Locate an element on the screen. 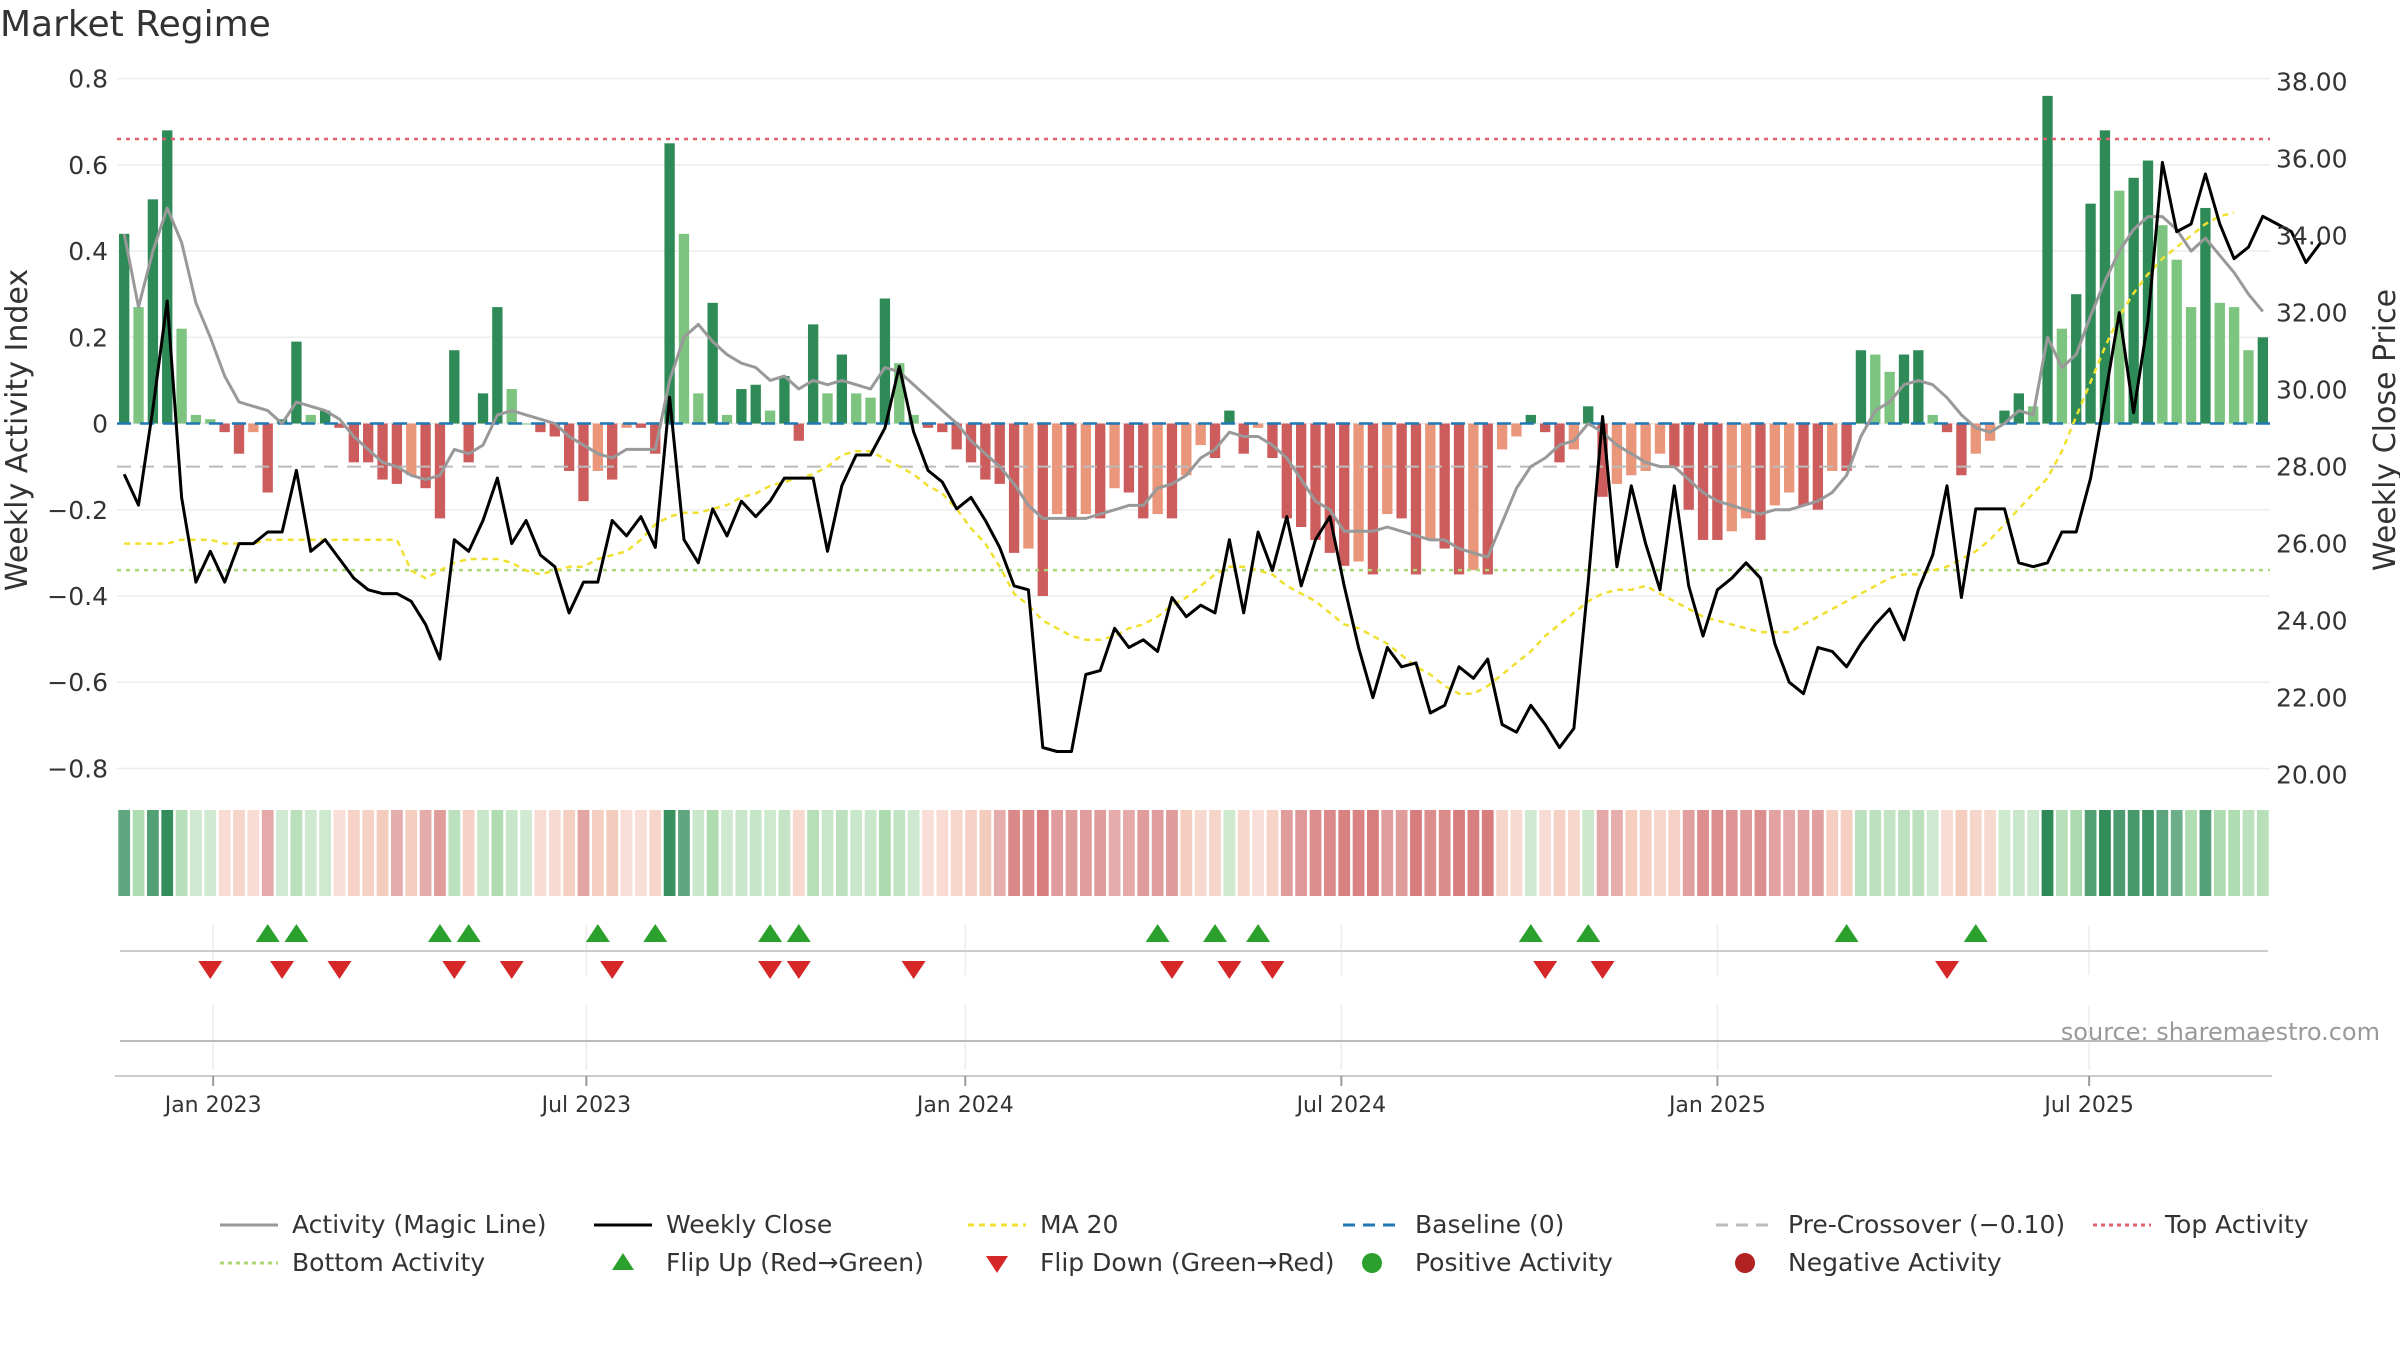 The image size is (2400, 1350). y-left-tick-label: −0.4 is located at coordinates (77, 596).